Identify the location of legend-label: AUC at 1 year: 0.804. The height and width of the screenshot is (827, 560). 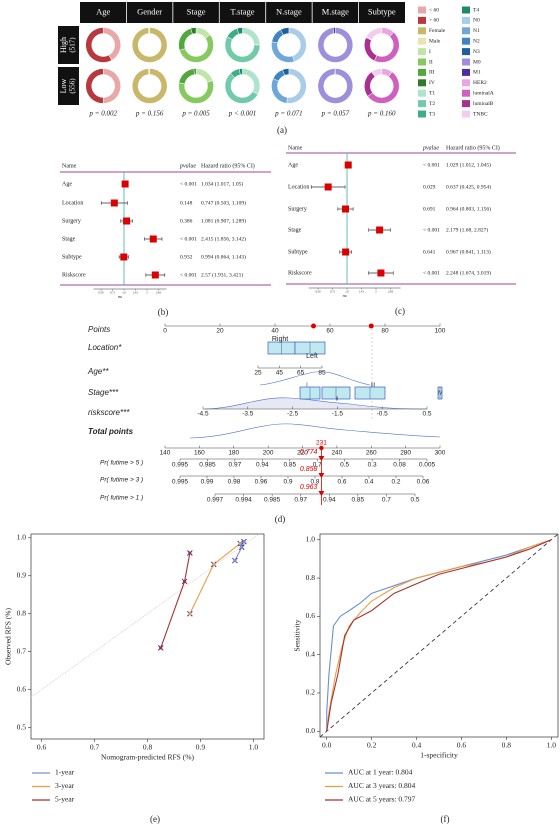
(380, 772).